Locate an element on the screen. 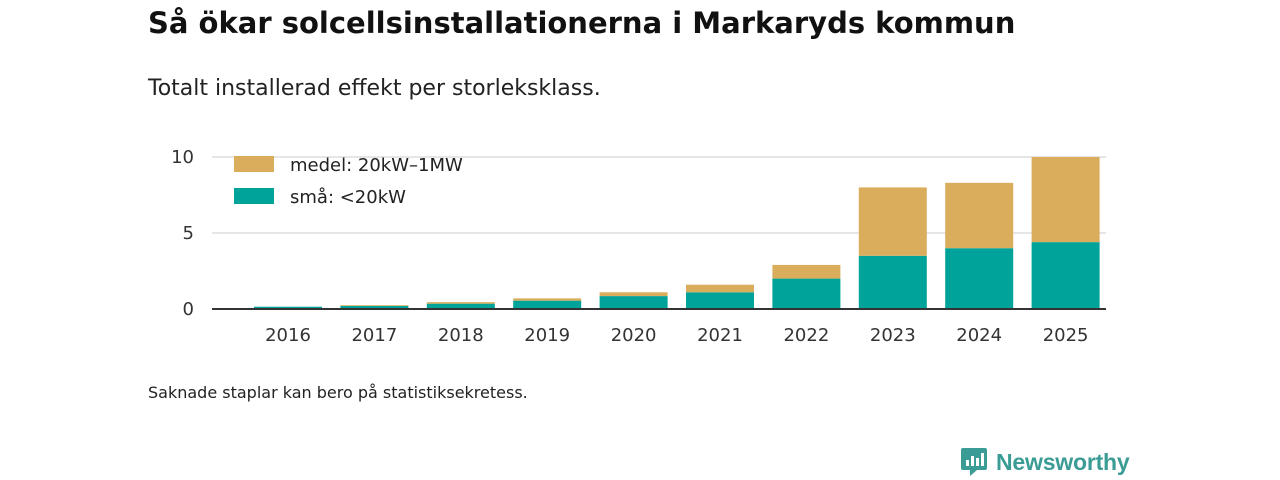 This screenshot has width=1280, height=480. bar-medium-2017 is located at coordinates (374, 305).